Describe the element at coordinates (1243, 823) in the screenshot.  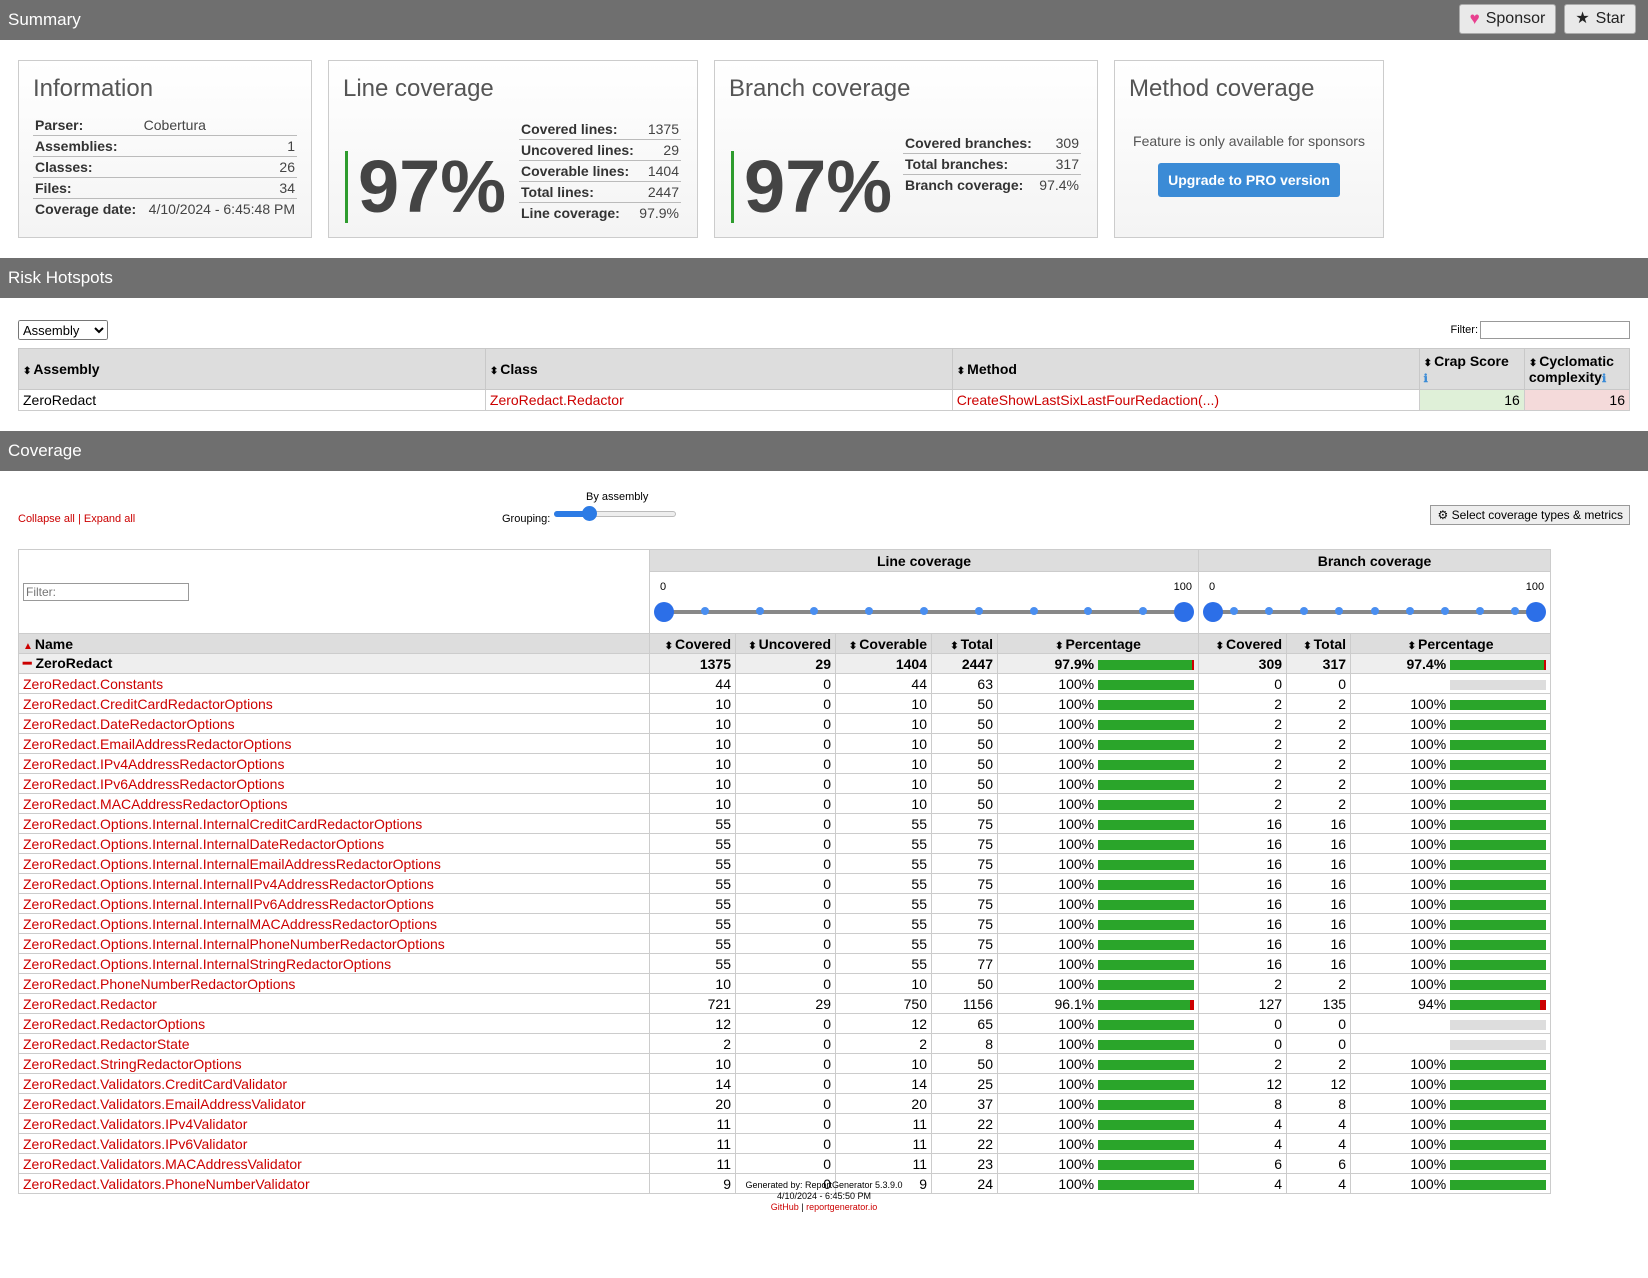
I see `class-branch-covered: 16` at that location.